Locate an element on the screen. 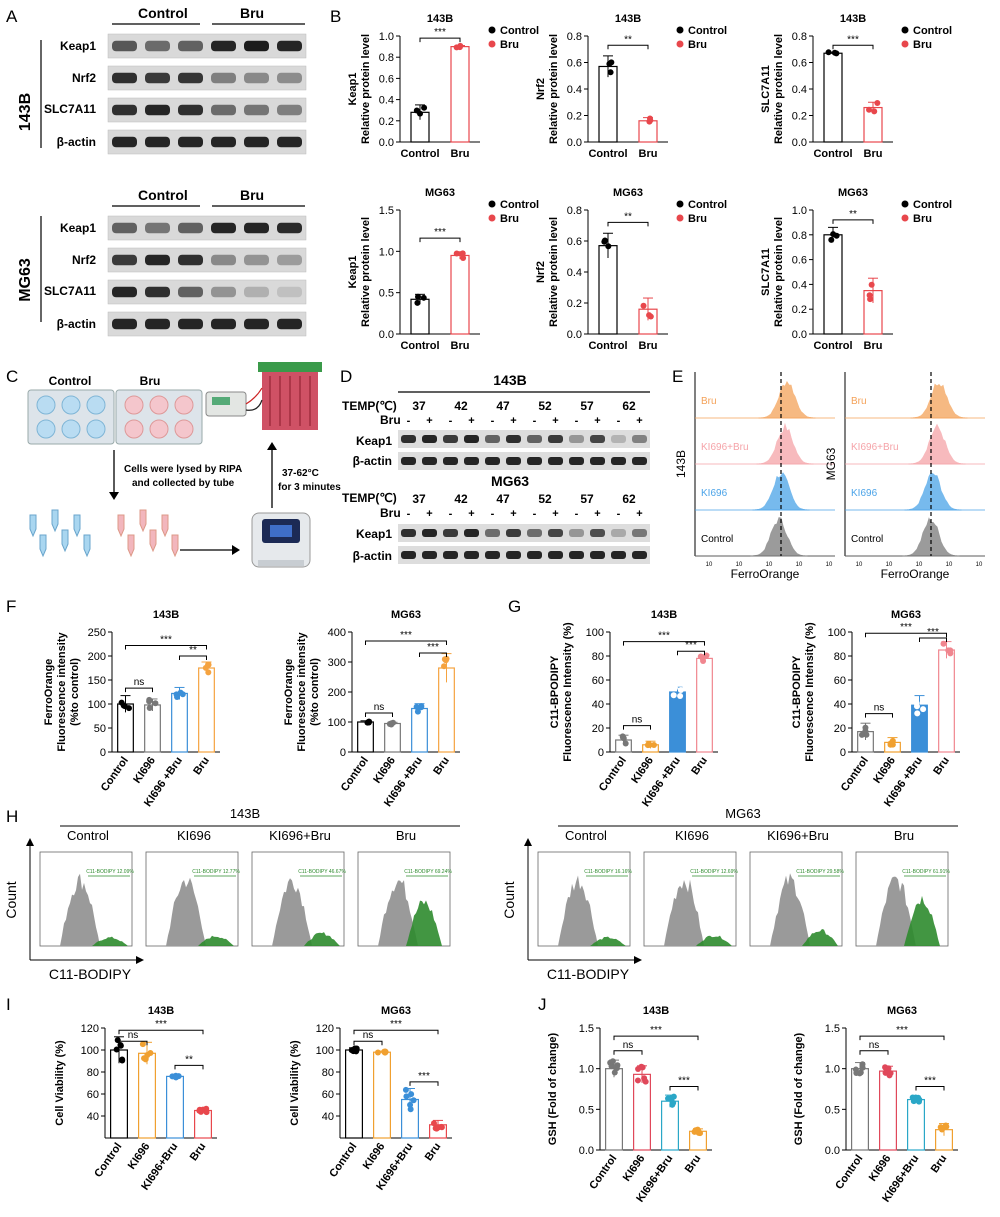  chart-y-label: (%to control) is located at coordinates (315, 692).